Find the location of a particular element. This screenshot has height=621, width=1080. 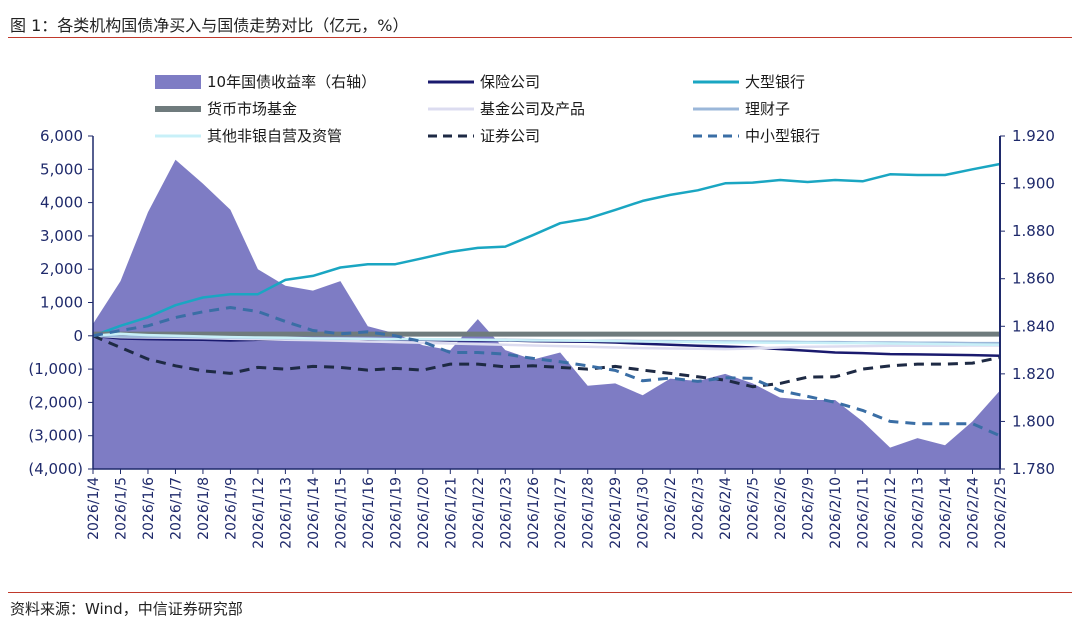

x-tick-label: 2026/2/13 is located at coordinates (919, 513).